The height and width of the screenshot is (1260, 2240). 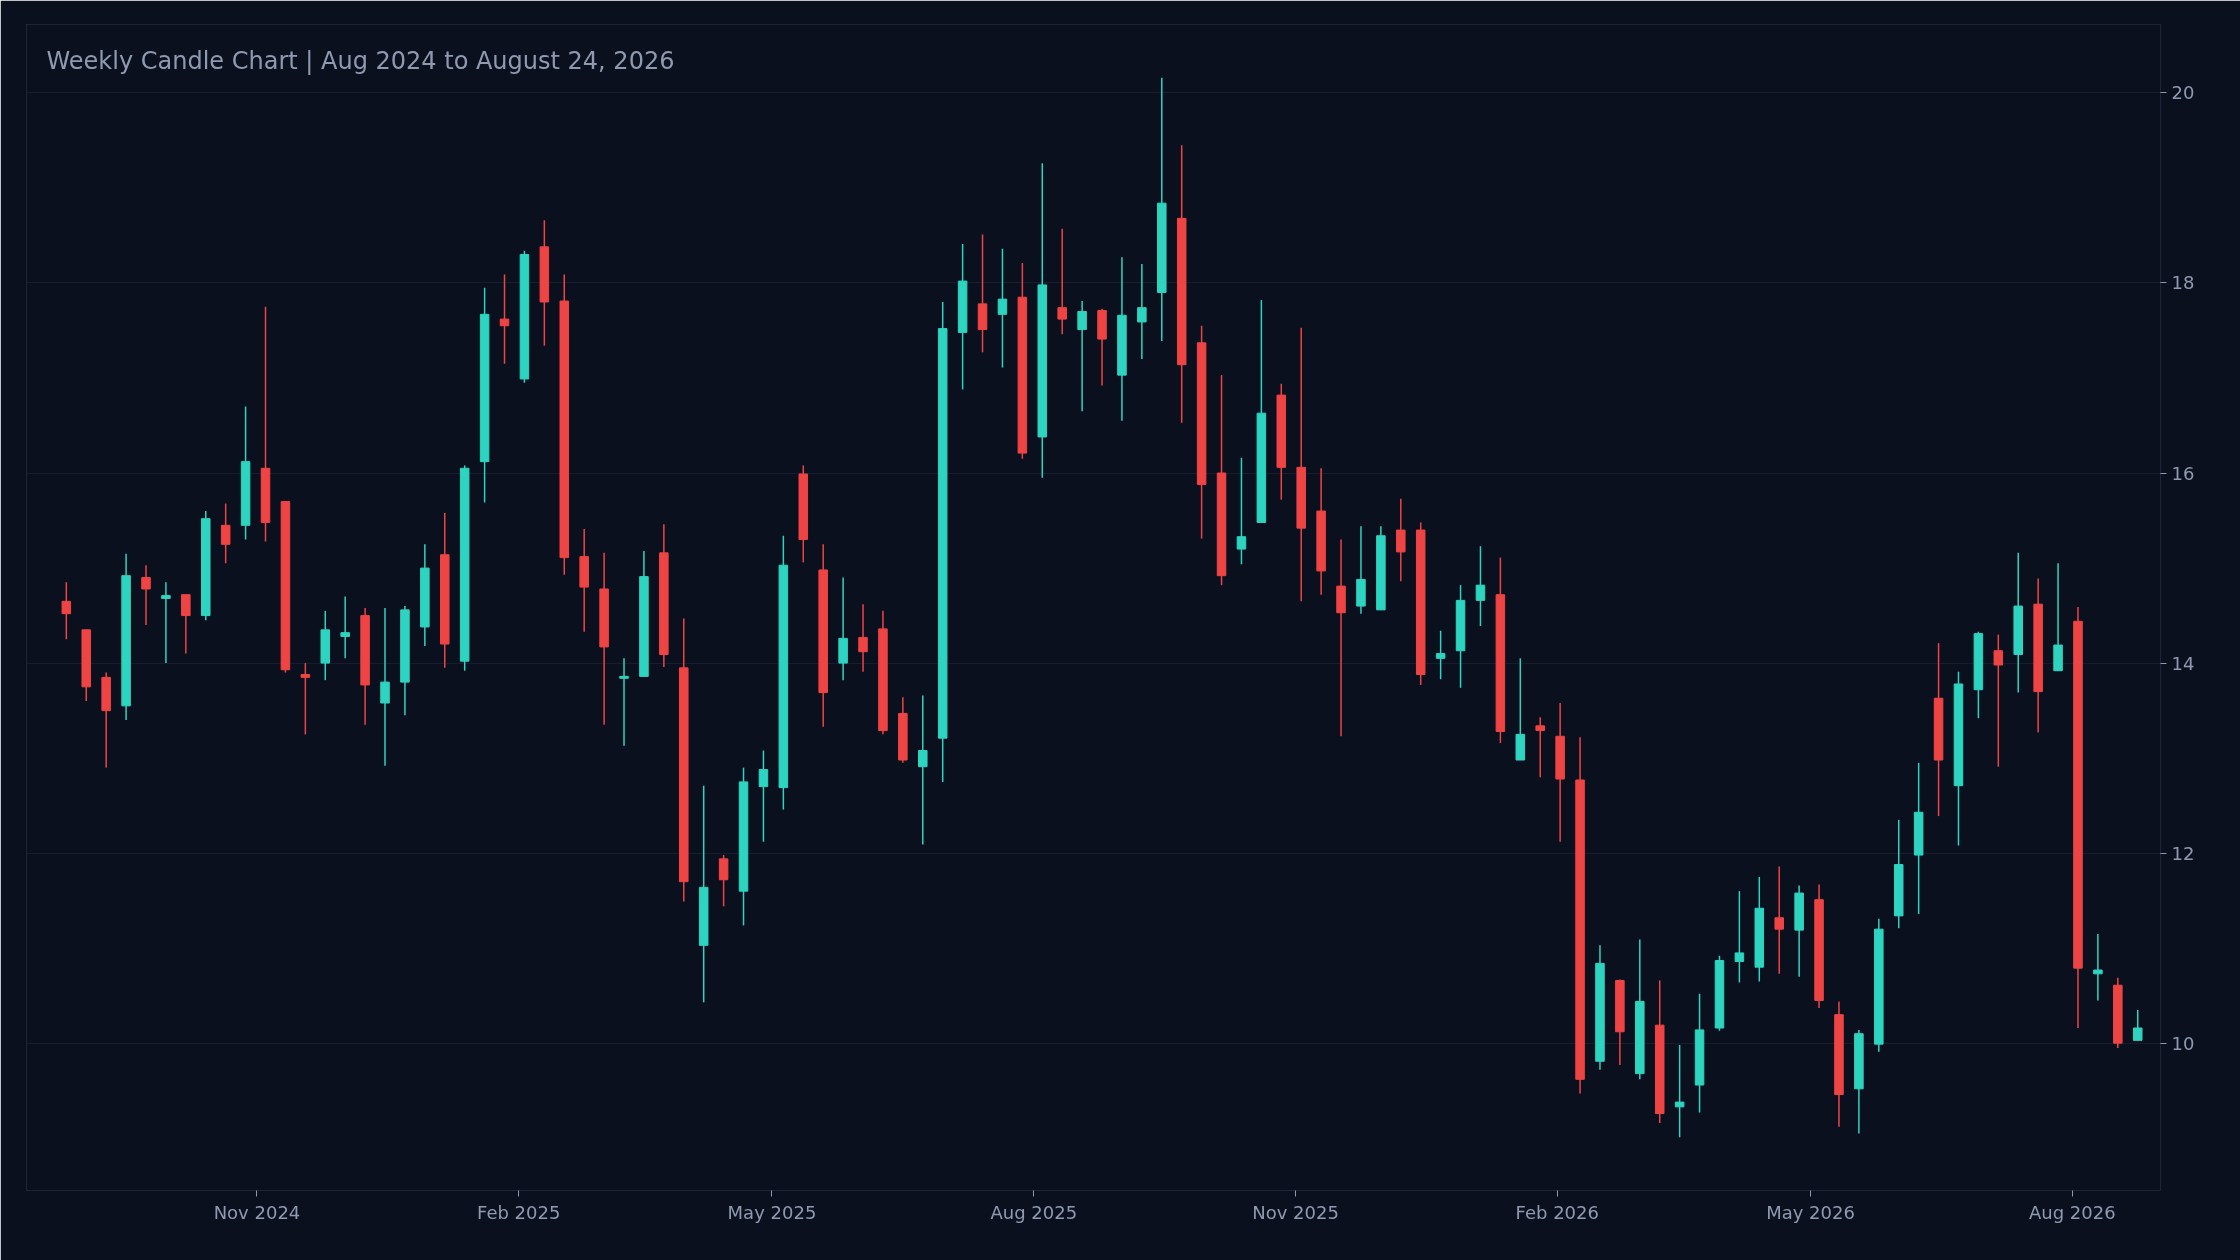 I want to click on x-tick-label: Aug 2026, so click(x=2072, y=1212).